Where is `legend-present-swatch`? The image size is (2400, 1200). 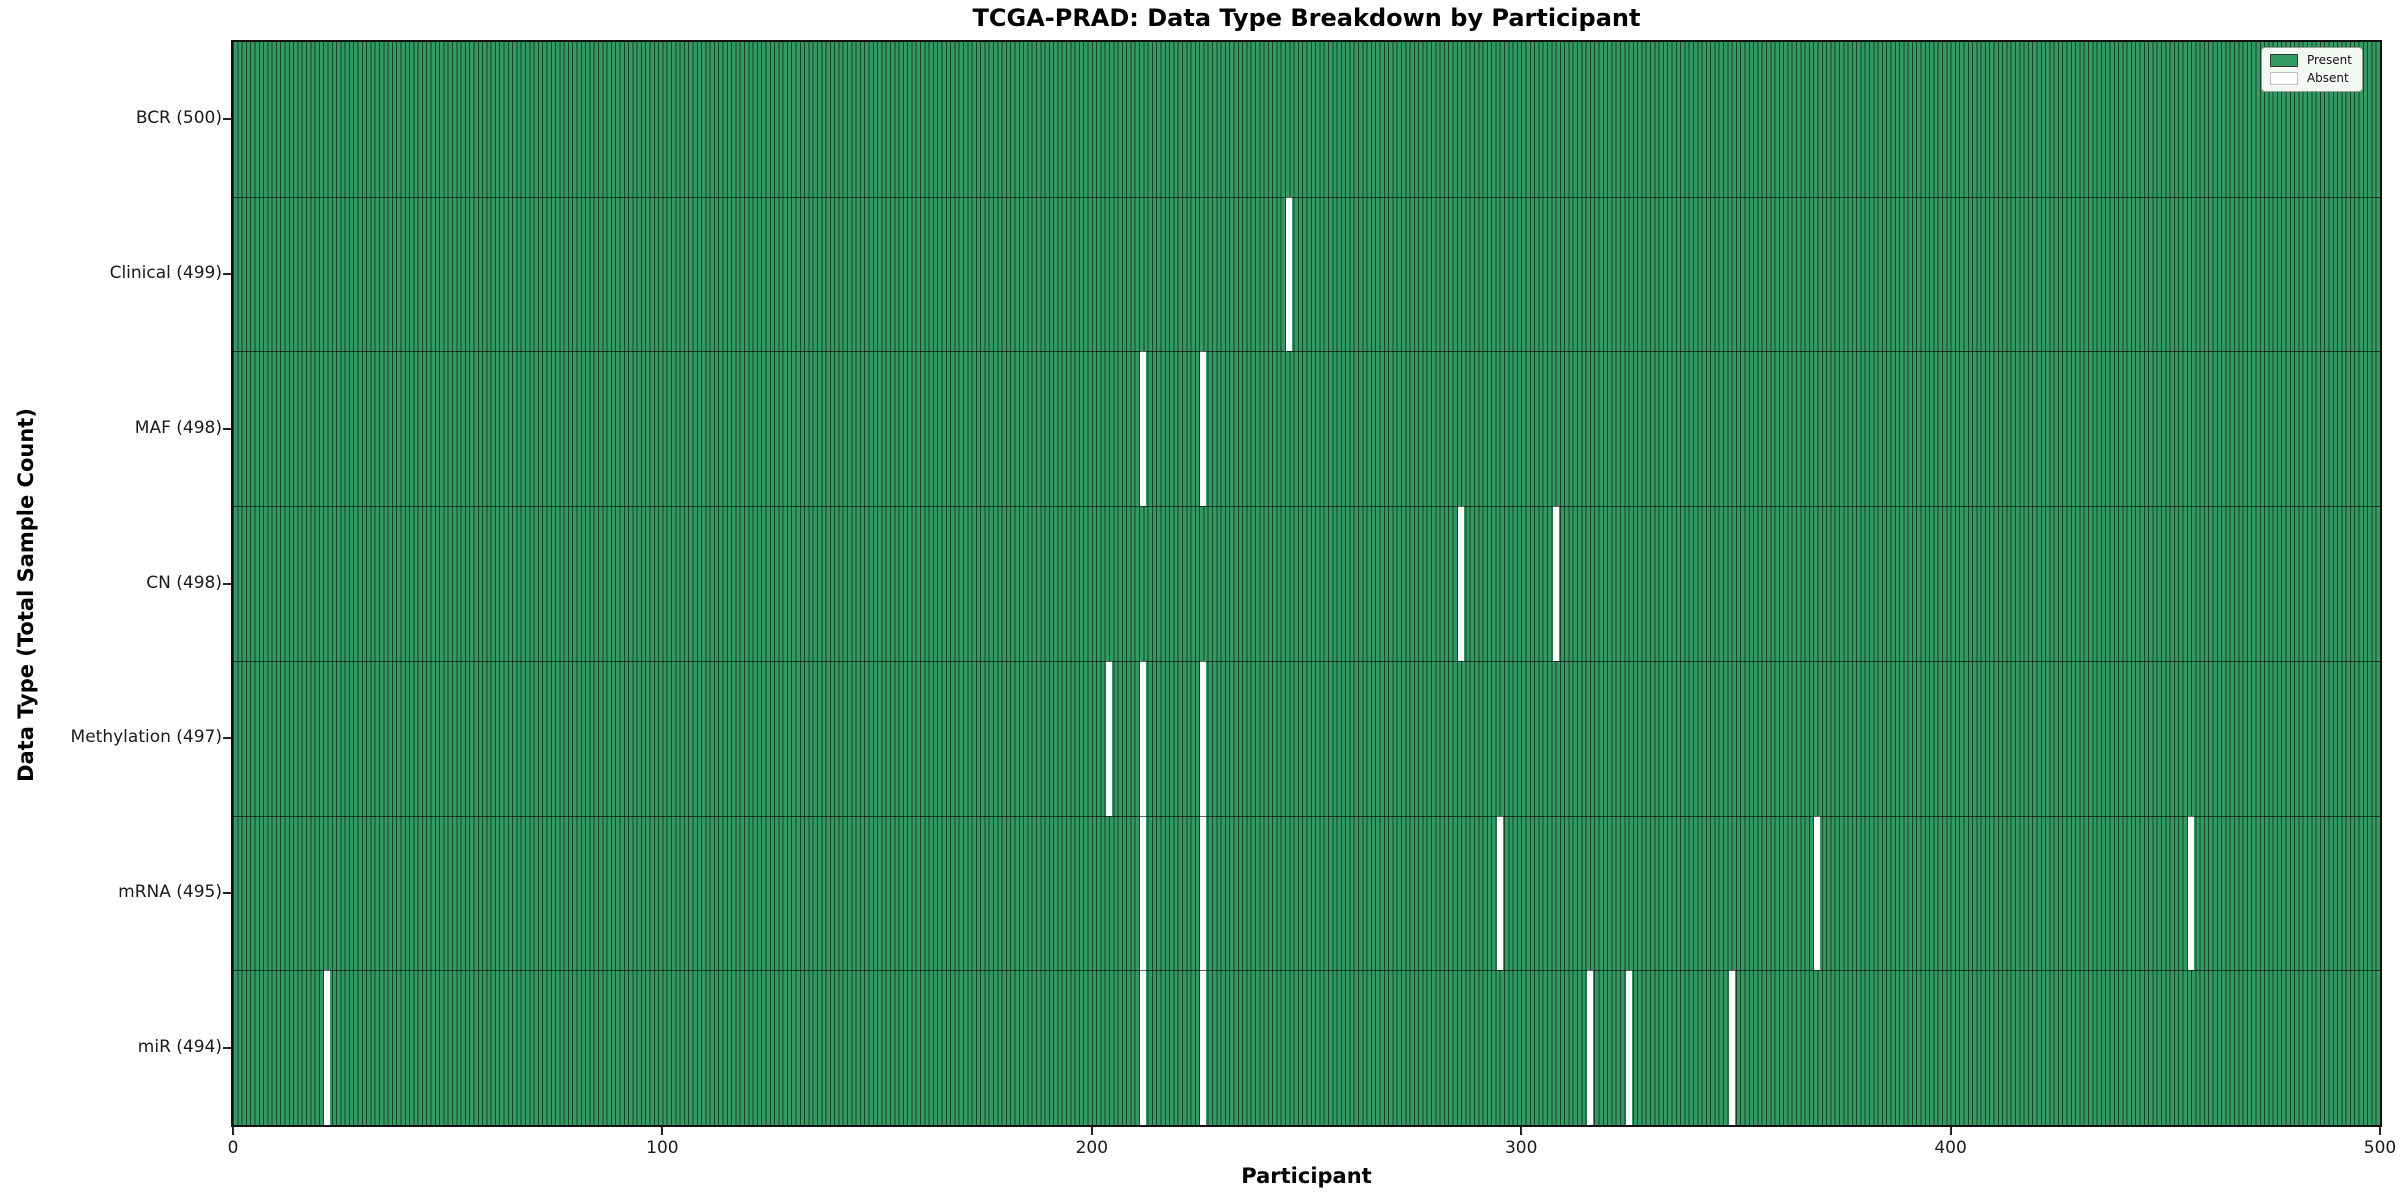
legend-present-swatch is located at coordinates (2283, 60).